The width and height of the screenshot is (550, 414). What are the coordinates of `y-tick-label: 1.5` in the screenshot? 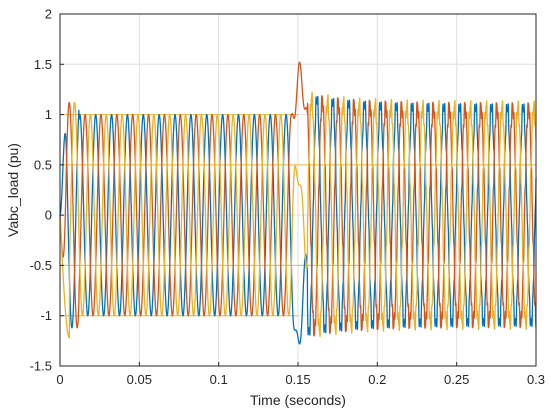 It's located at (43, 64).